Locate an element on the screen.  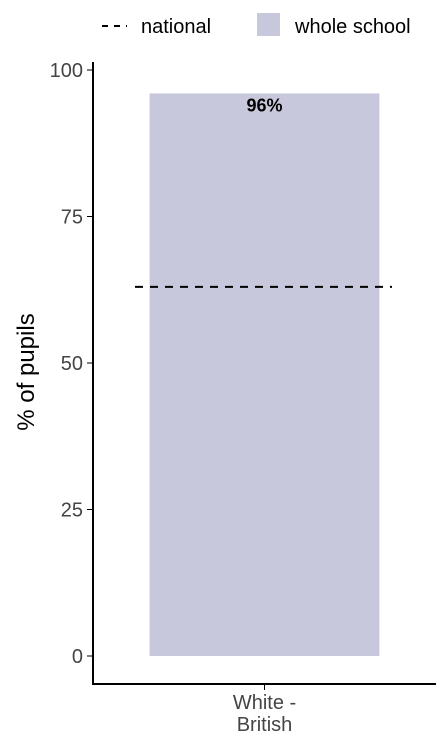
y-tick-label: 25 is located at coordinates (72, 511).